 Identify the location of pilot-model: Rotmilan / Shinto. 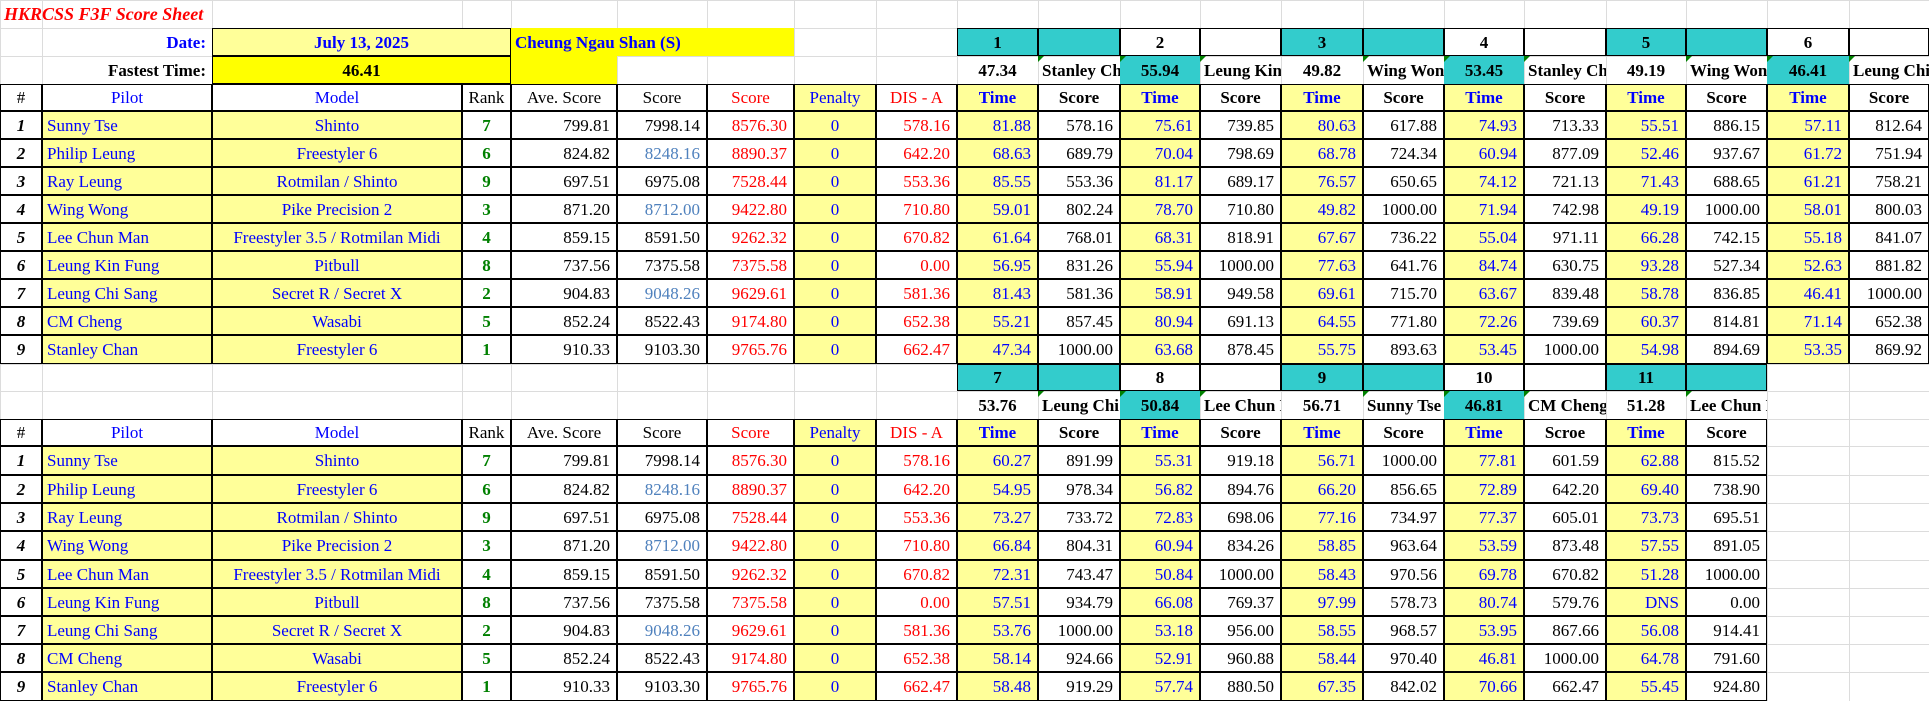
(337, 517).